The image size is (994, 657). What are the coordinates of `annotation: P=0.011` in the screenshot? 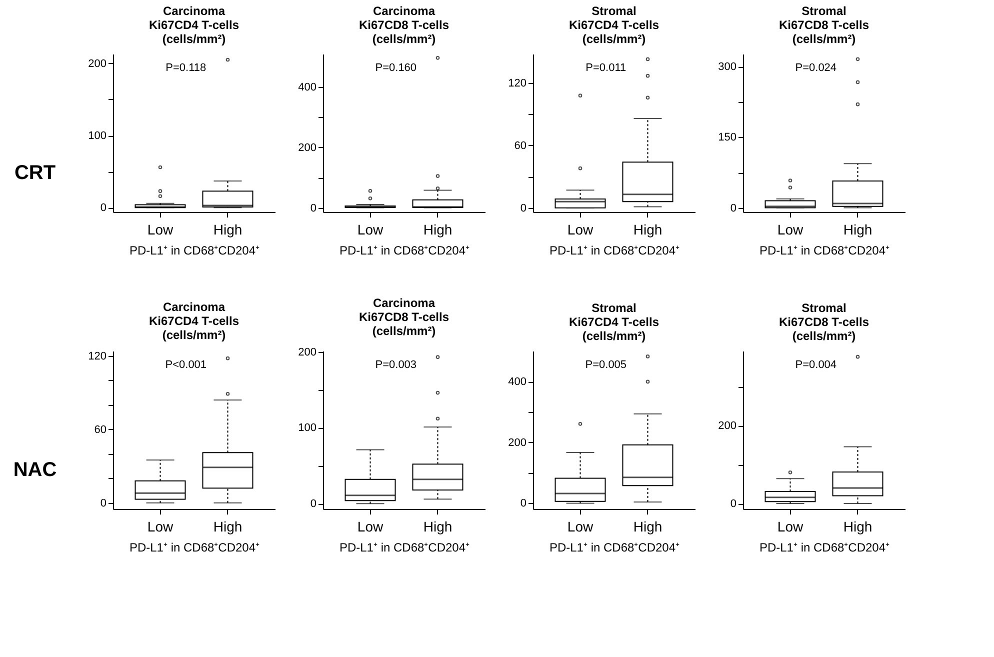 It's located at (606, 68).